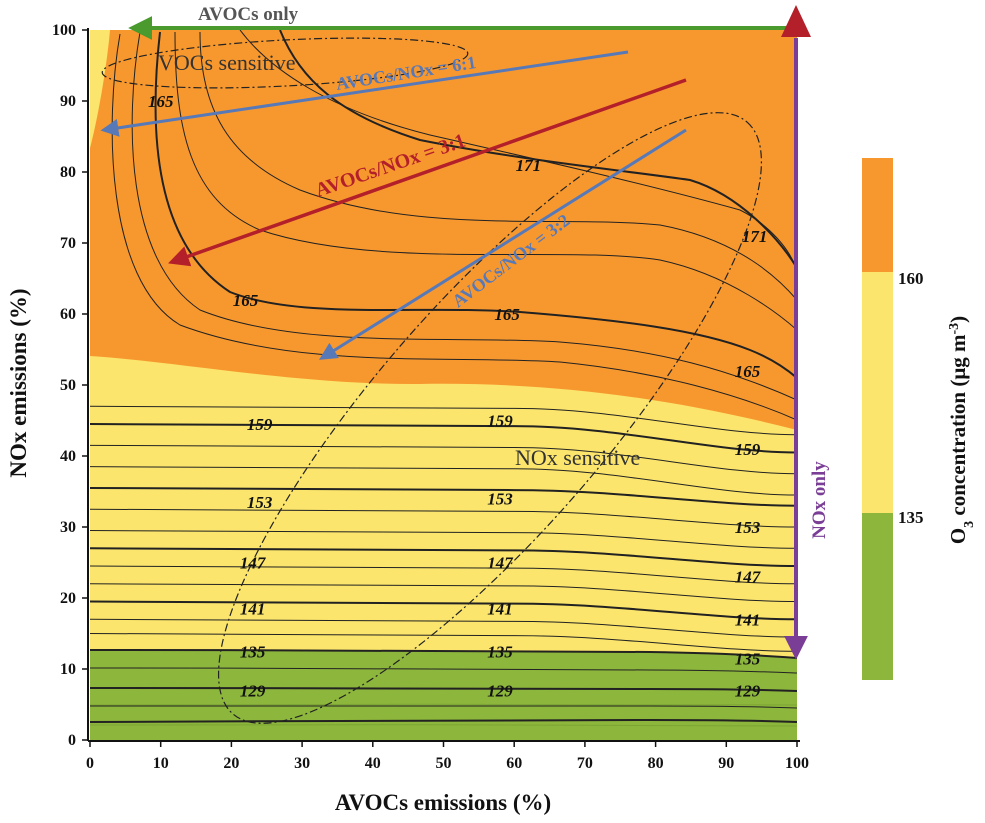 This screenshot has width=985, height=823. Describe the element at coordinates (656, 763) in the screenshot. I see `x-tick-label: 80` at that location.